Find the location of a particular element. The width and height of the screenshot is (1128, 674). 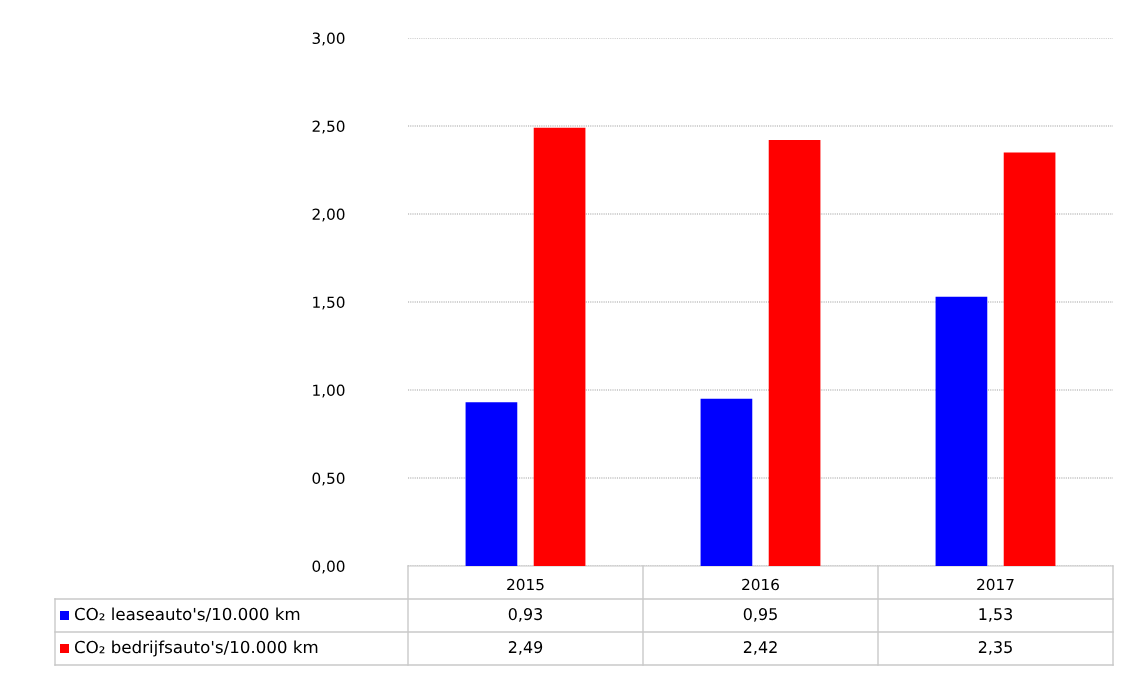

y-tick-label: 2,50 is located at coordinates (328, 127).